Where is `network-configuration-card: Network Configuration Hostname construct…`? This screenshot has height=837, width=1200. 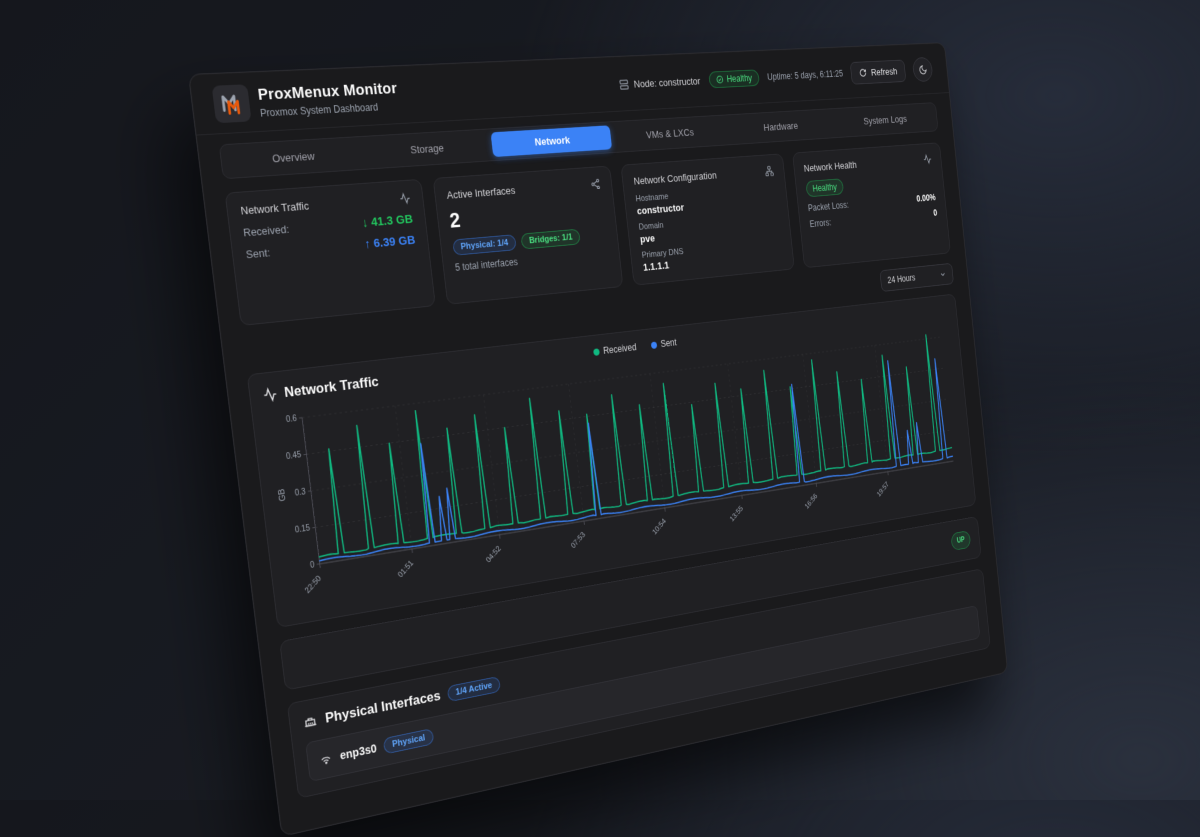 network-configuration-card: Network Configuration Hostname construct… is located at coordinates (708, 219).